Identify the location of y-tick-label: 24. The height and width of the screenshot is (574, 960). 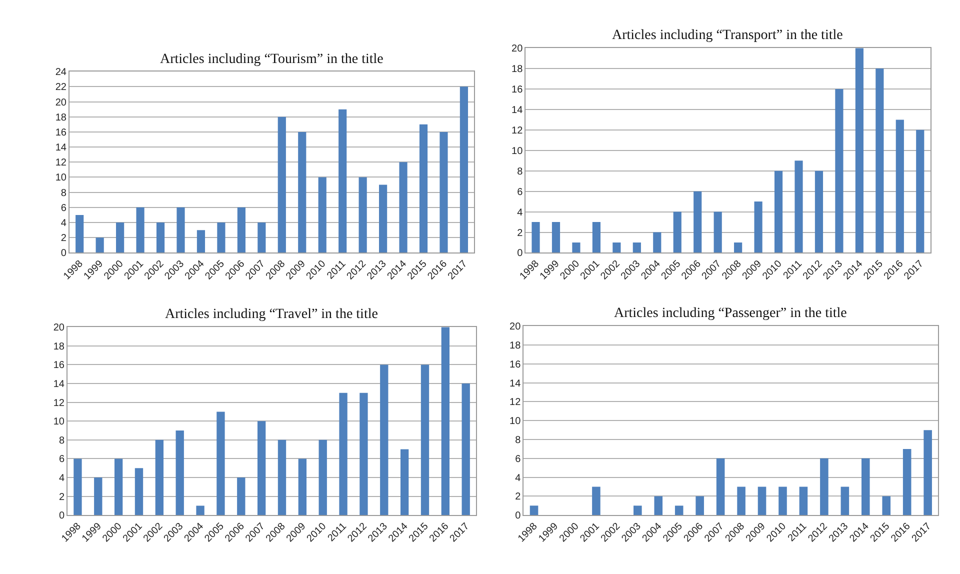
(61, 72).